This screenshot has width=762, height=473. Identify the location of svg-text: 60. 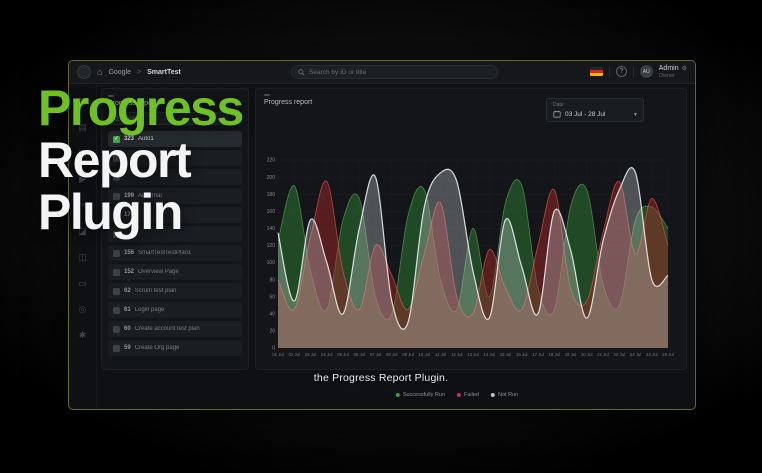
(272, 297).